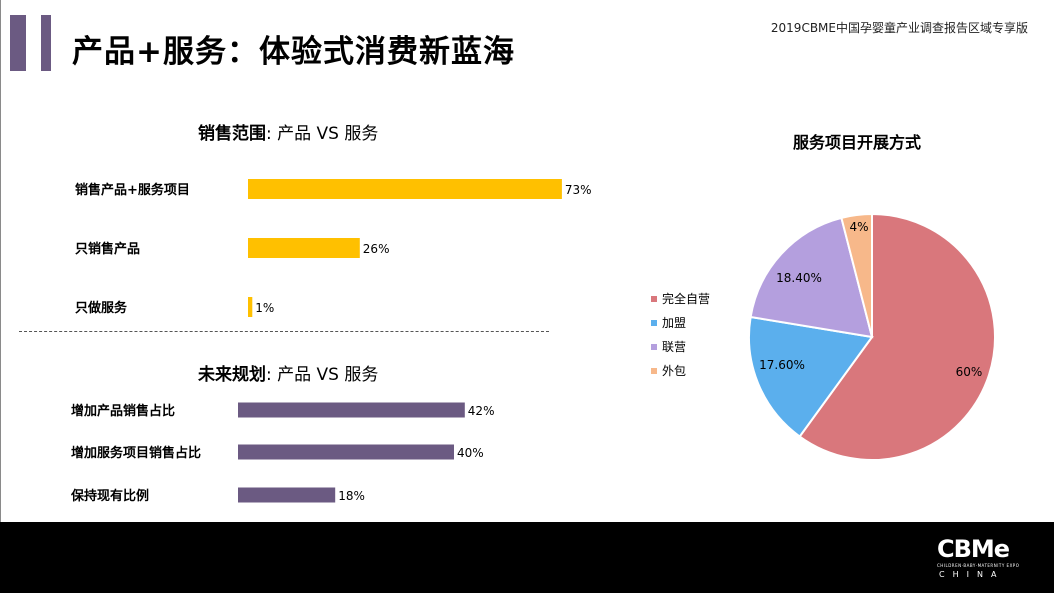 This screenshot has width=1054, height=593. What do you see at coordinates (232, 134) in the screenshot?
I see `sales-scope-title-bold: 销售范围` at bounding box center [232, 134].